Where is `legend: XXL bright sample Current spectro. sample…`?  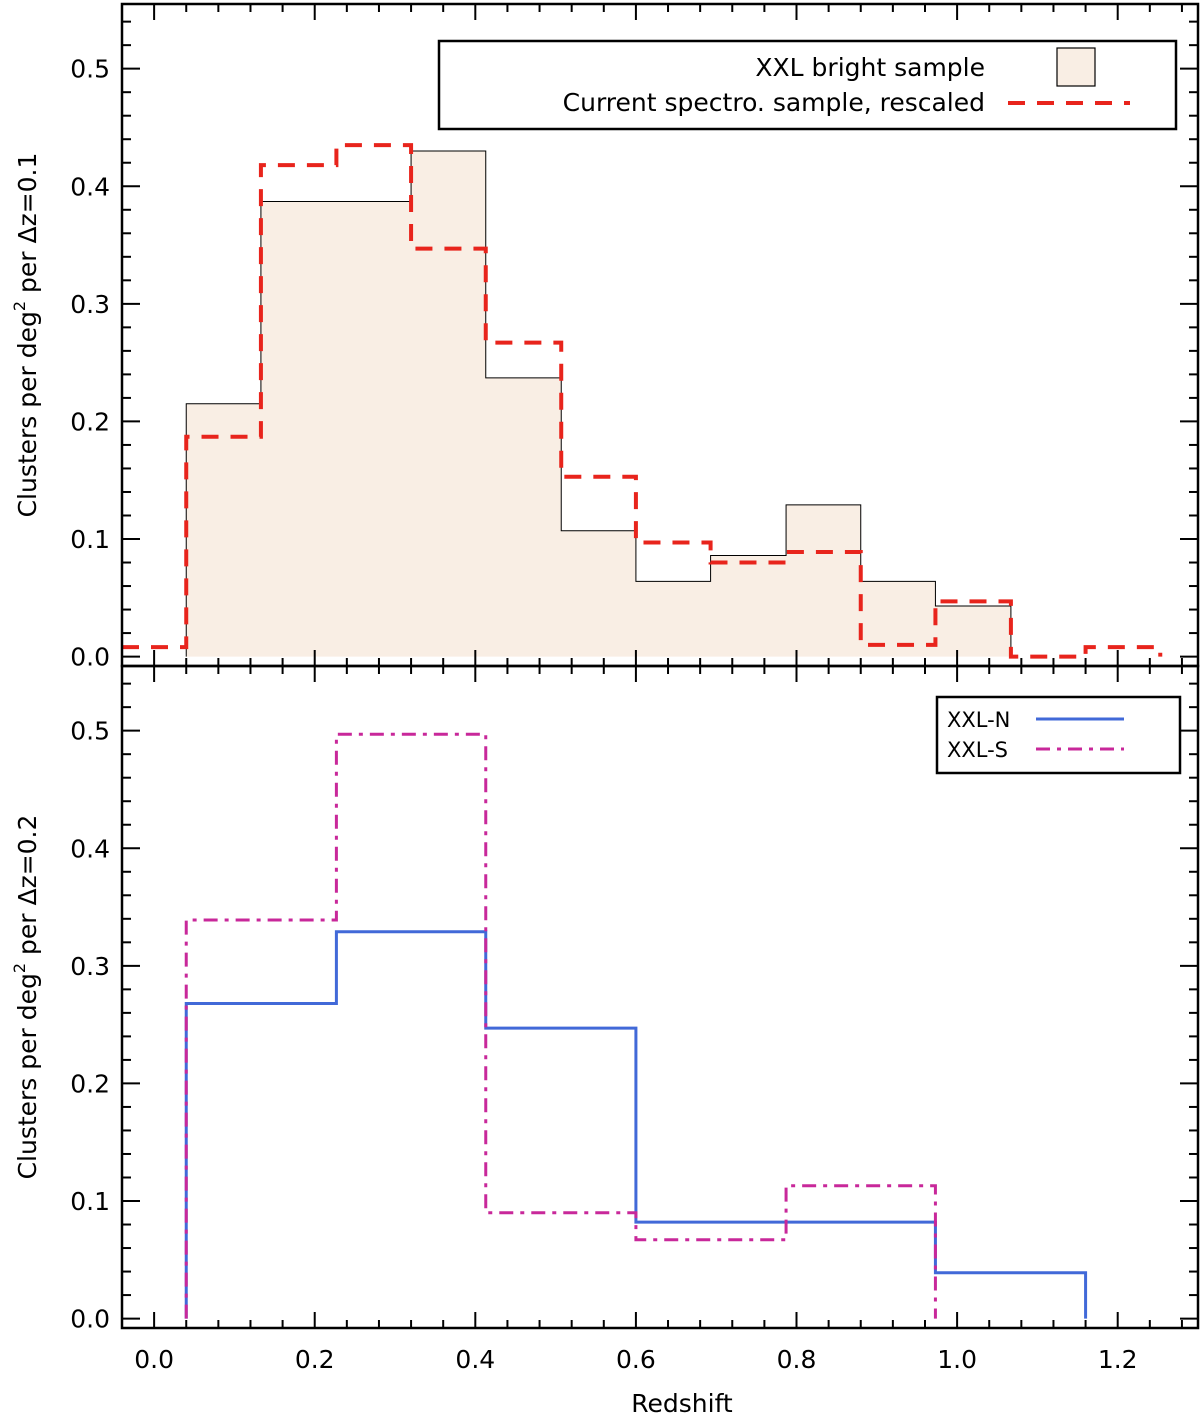 legend: XXL bright sample Current spectro. sample… is located at coordinates (807, 85).